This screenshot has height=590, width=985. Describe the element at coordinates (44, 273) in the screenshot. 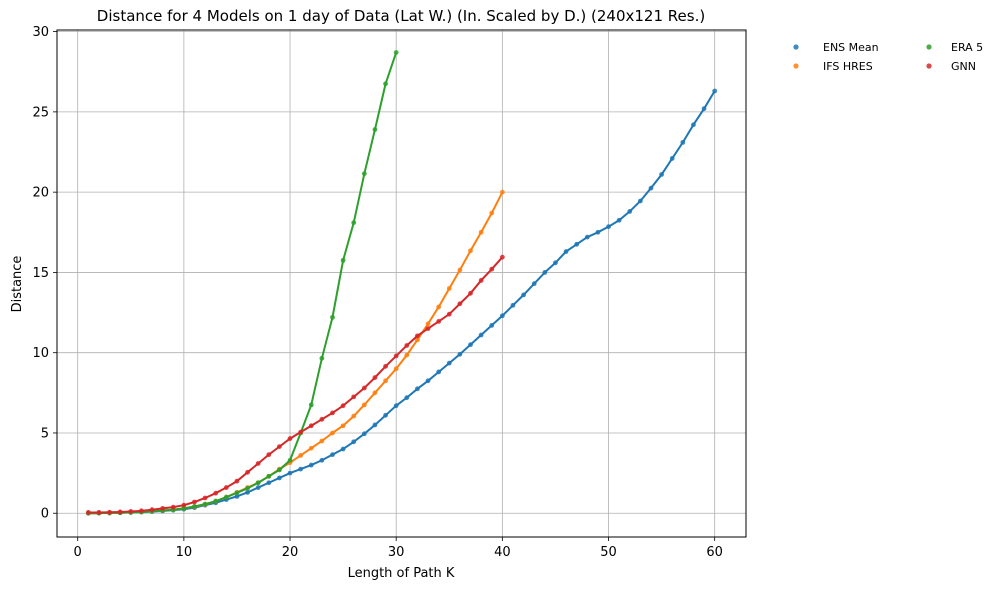

I see `y-axis: 0 5 10 15 20 25 30` at that location.